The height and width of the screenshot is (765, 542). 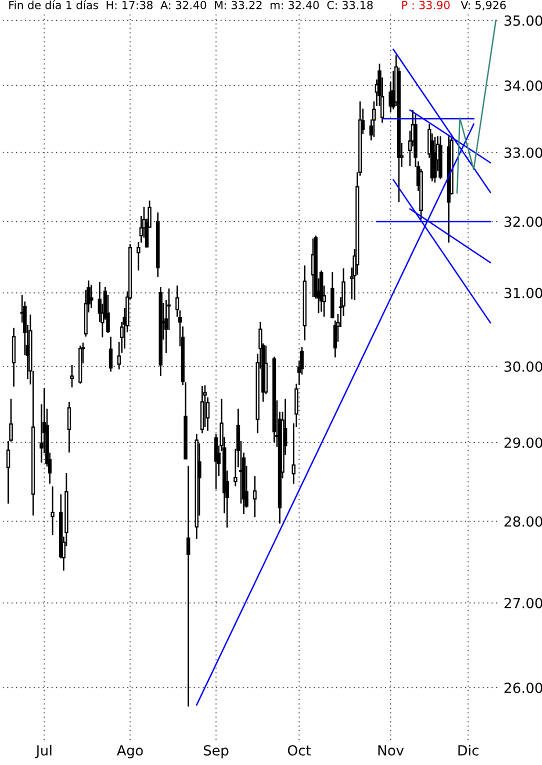 I want to click on y-tick-label: 31.00, so click(x=523, y=293).